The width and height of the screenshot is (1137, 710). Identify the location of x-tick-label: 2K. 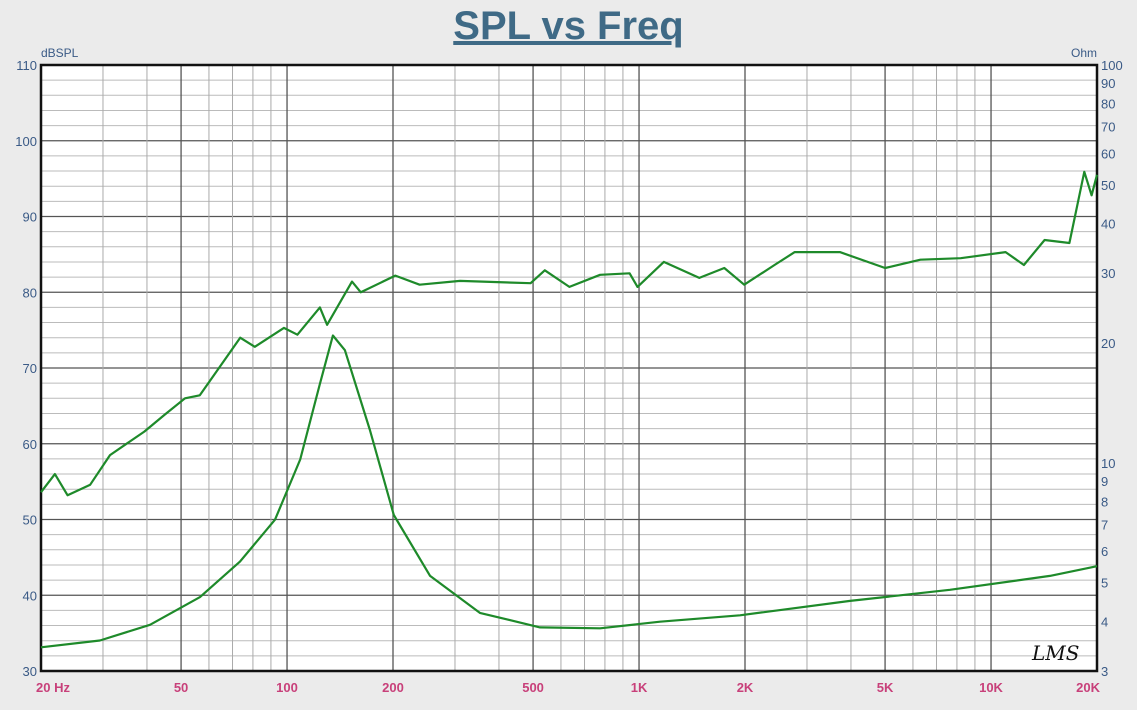
(745, 687).